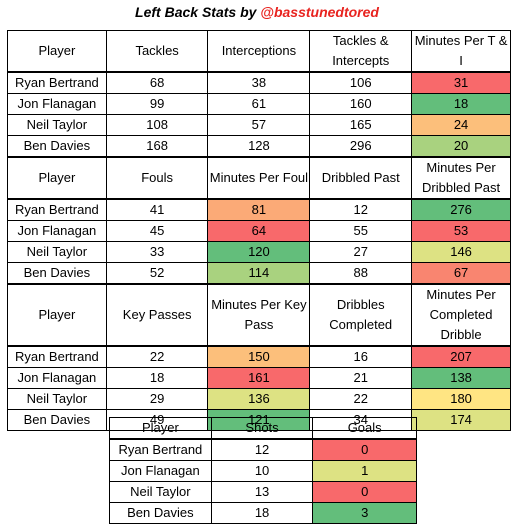 Image resolution: width=514 pixels, height=524 pixels. I want to click on heat-cell: 20, so click(461, 146).